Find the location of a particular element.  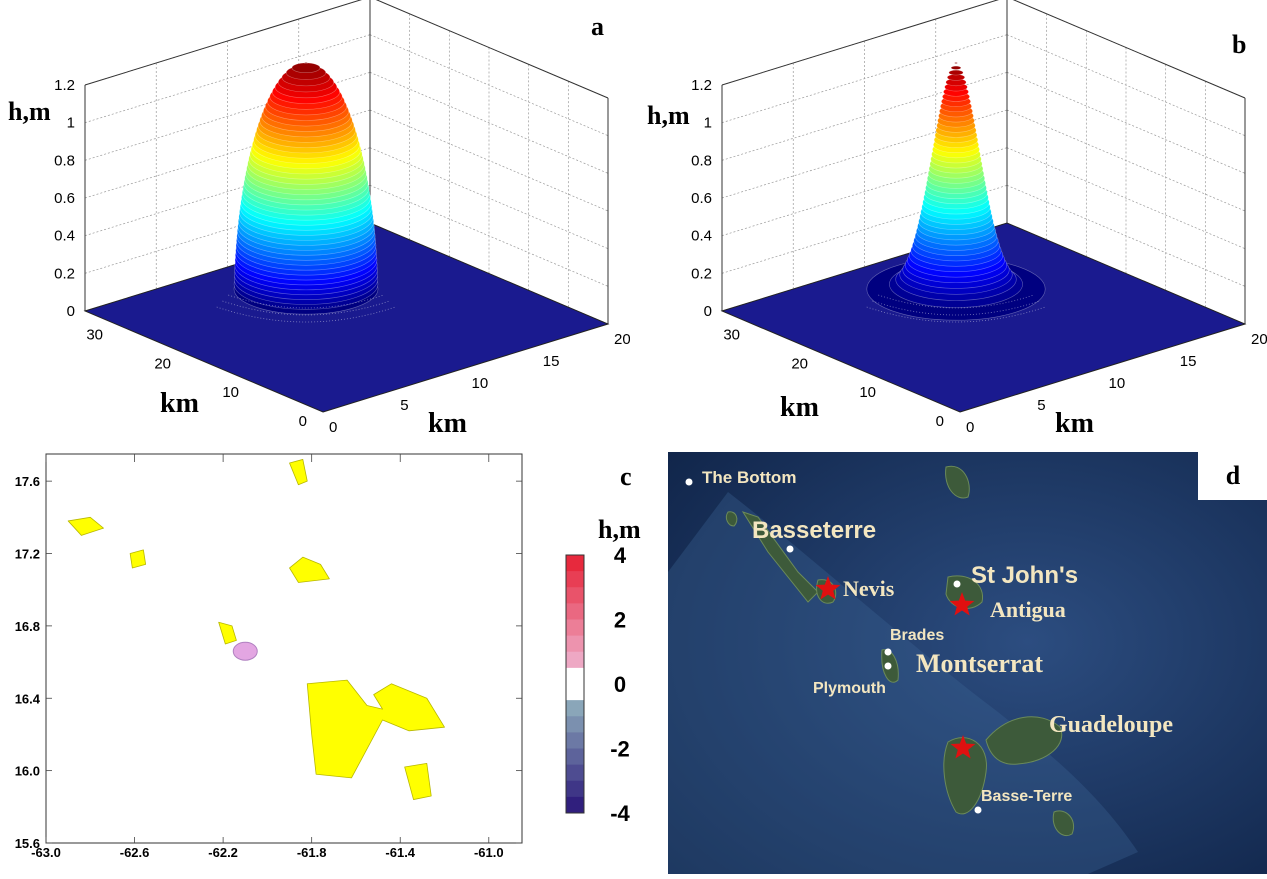

island-basse-terre is located at coordinates (965, 776).